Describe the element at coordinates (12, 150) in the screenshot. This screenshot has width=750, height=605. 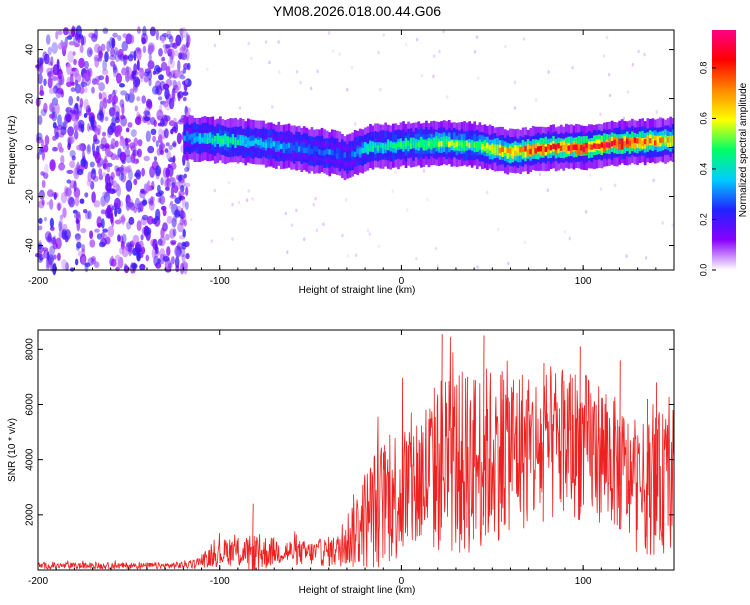
I see `spectrogram-y-label: Frequency (Hz)` at that location.